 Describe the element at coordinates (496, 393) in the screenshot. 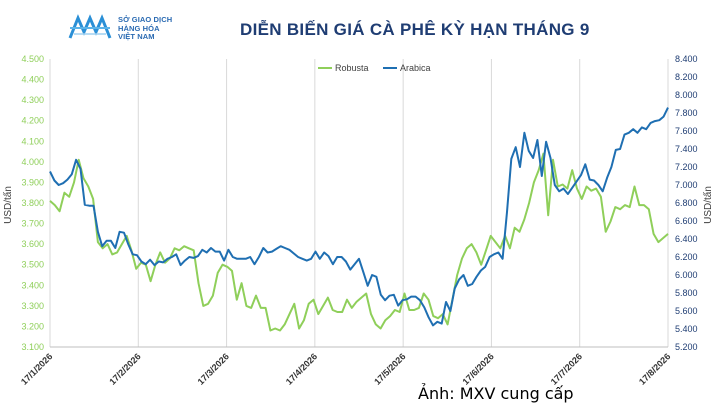

I see `image-caption: Ảnh: MXV cung cấp` at that location.